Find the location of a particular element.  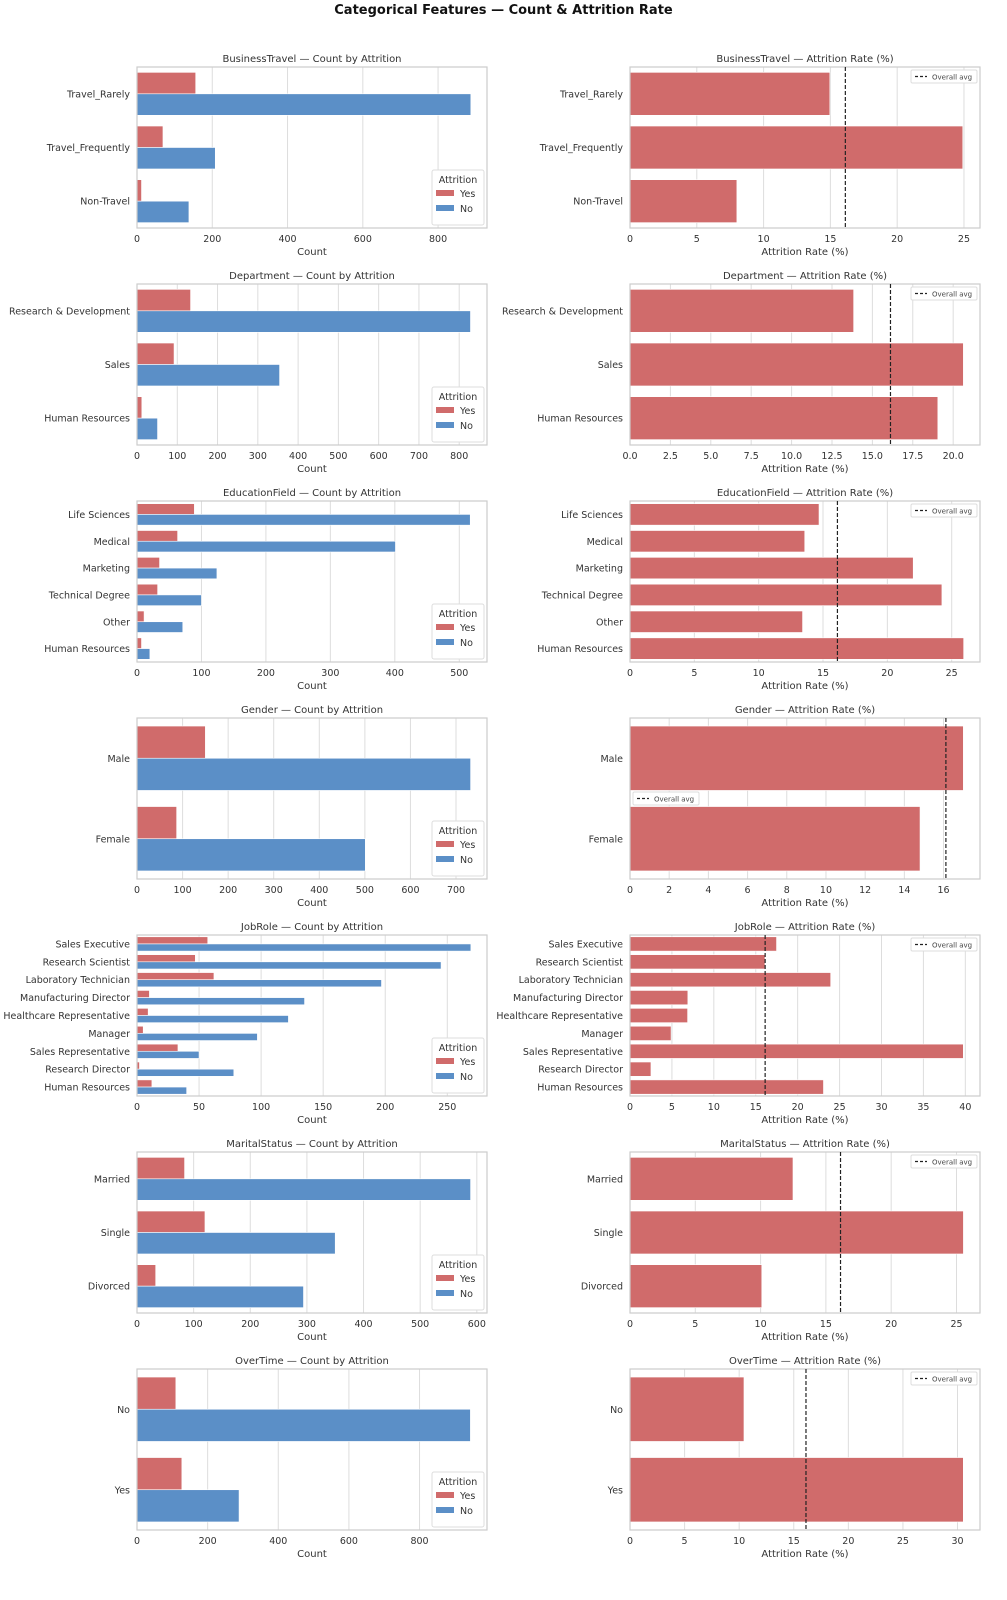

x-tick-label: 0.0 is located at coordinates (629, 456).